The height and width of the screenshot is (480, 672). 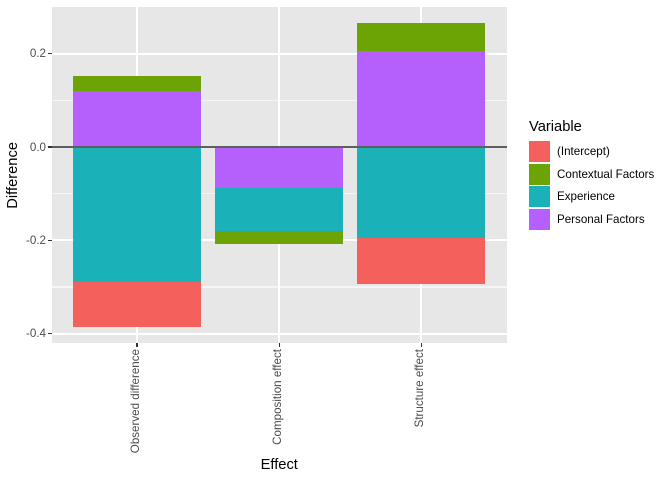 I want to click on x-tick-label-wrap: Structure effect, so click(x=419, y=388).